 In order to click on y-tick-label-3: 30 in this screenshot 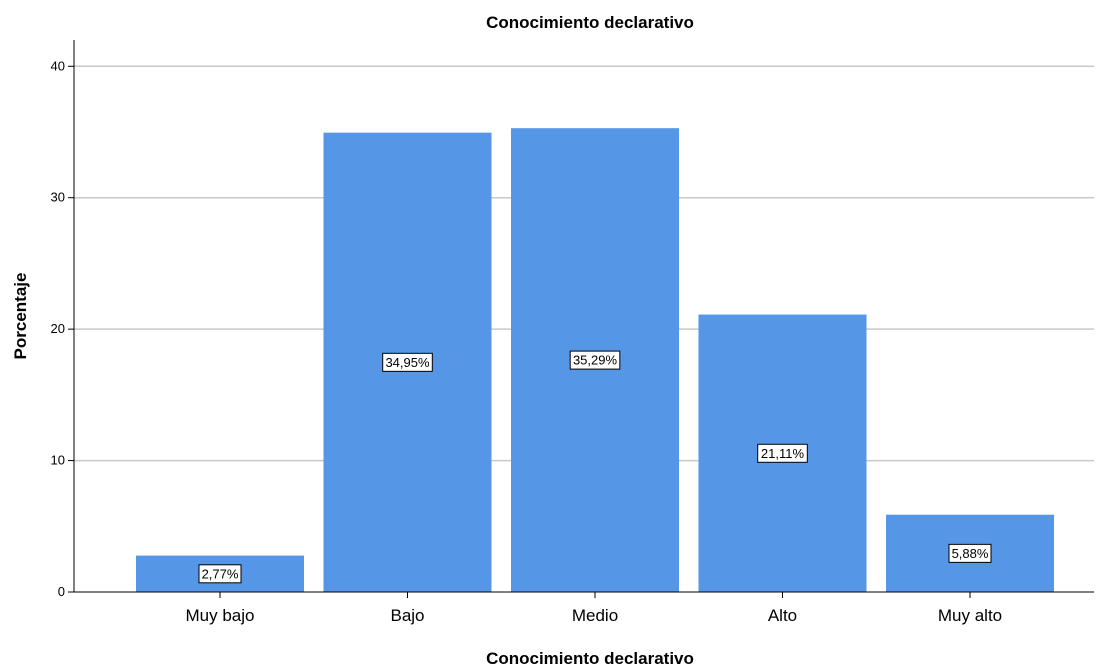, I will do `click(58, 197)`.